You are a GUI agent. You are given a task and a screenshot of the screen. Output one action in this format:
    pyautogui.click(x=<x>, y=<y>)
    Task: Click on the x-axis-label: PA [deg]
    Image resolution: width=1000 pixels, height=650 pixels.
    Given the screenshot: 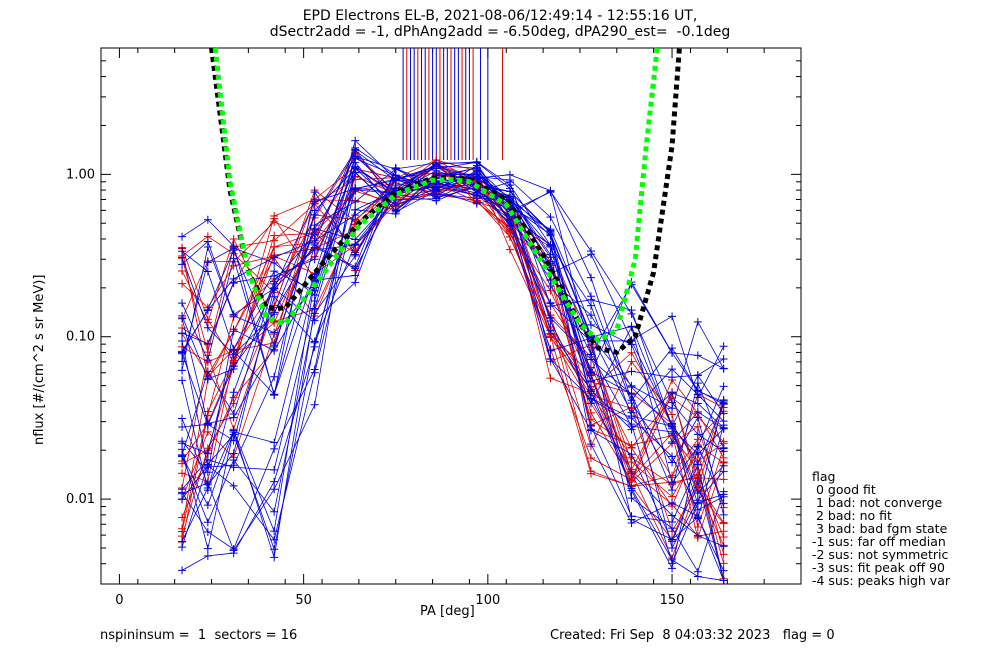 What is the action you would take?
    pyautogui.click(x=447, y=611)
    